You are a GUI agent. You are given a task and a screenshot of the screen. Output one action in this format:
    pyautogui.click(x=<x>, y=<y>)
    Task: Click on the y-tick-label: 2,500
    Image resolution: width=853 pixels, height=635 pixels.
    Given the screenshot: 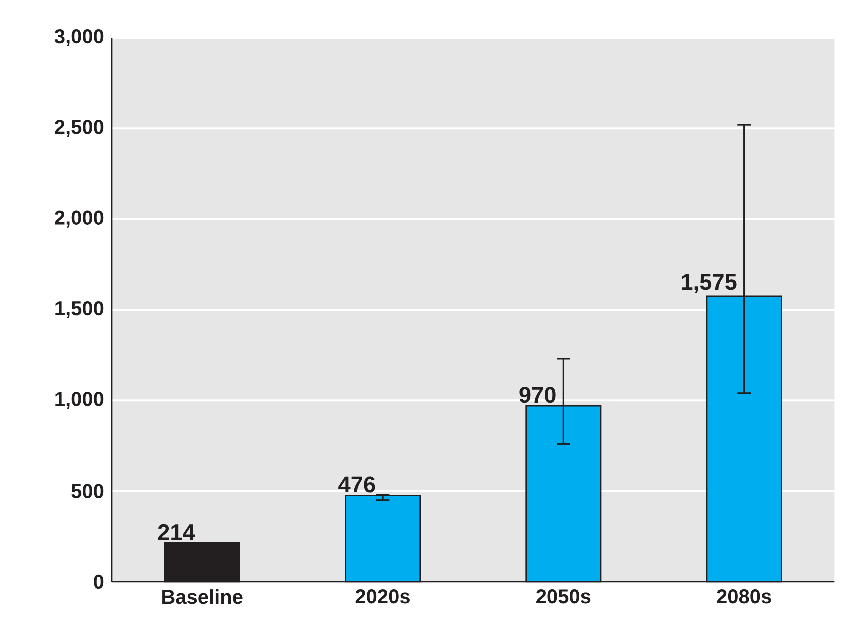 What is the action you would take?
    pyautogui.click(x=79, y=129)
    